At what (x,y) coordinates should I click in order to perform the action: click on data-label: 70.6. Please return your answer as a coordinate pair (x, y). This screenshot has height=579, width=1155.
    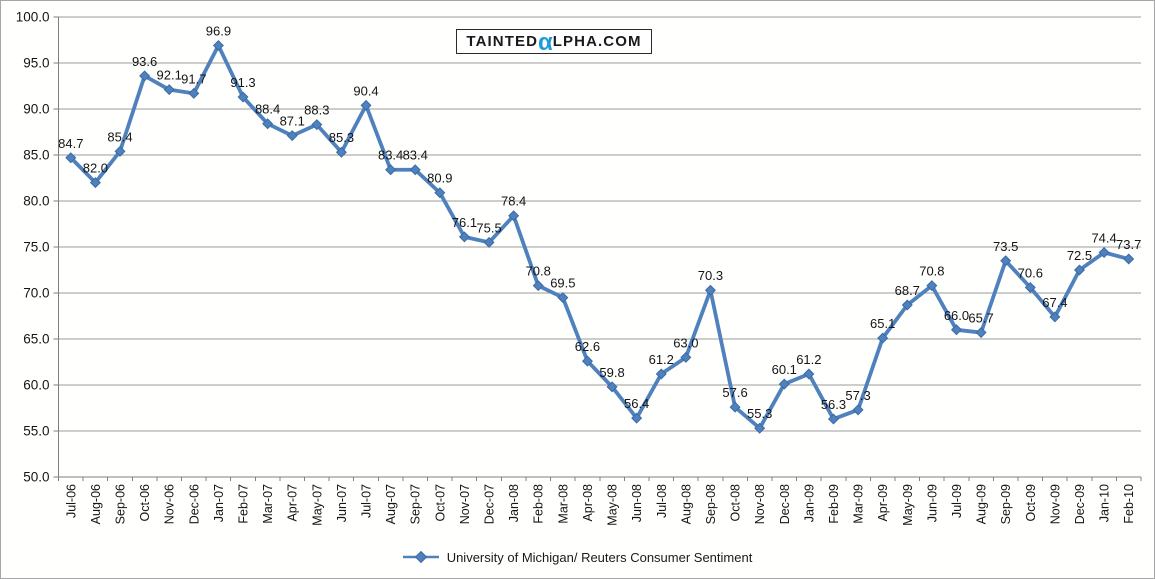
    Looking at the image, I should click on (1030, 272).